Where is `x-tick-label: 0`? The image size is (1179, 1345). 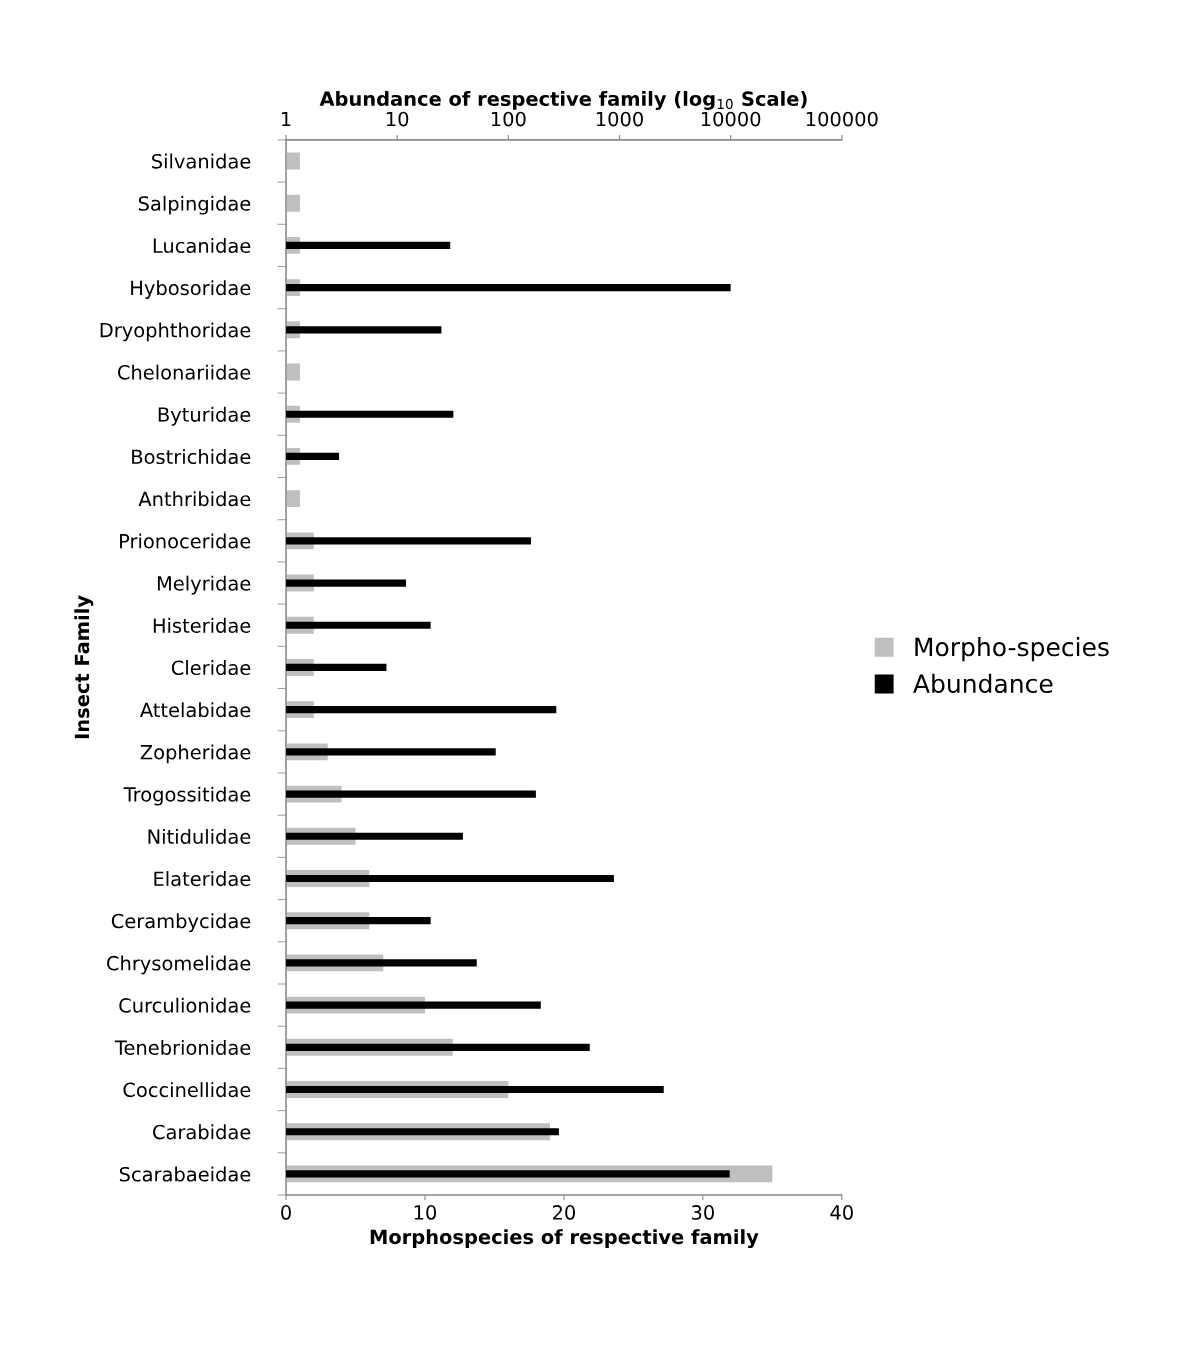 x-tick-label: 0 is located at coordinates (286, 1212).